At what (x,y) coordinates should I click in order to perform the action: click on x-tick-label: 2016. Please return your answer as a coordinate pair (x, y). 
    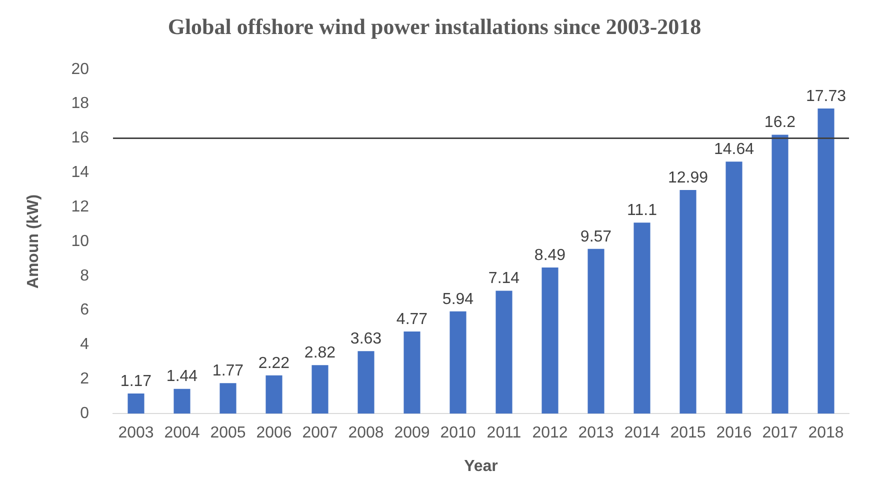
    Looking at the image, I should click on (734, 433).